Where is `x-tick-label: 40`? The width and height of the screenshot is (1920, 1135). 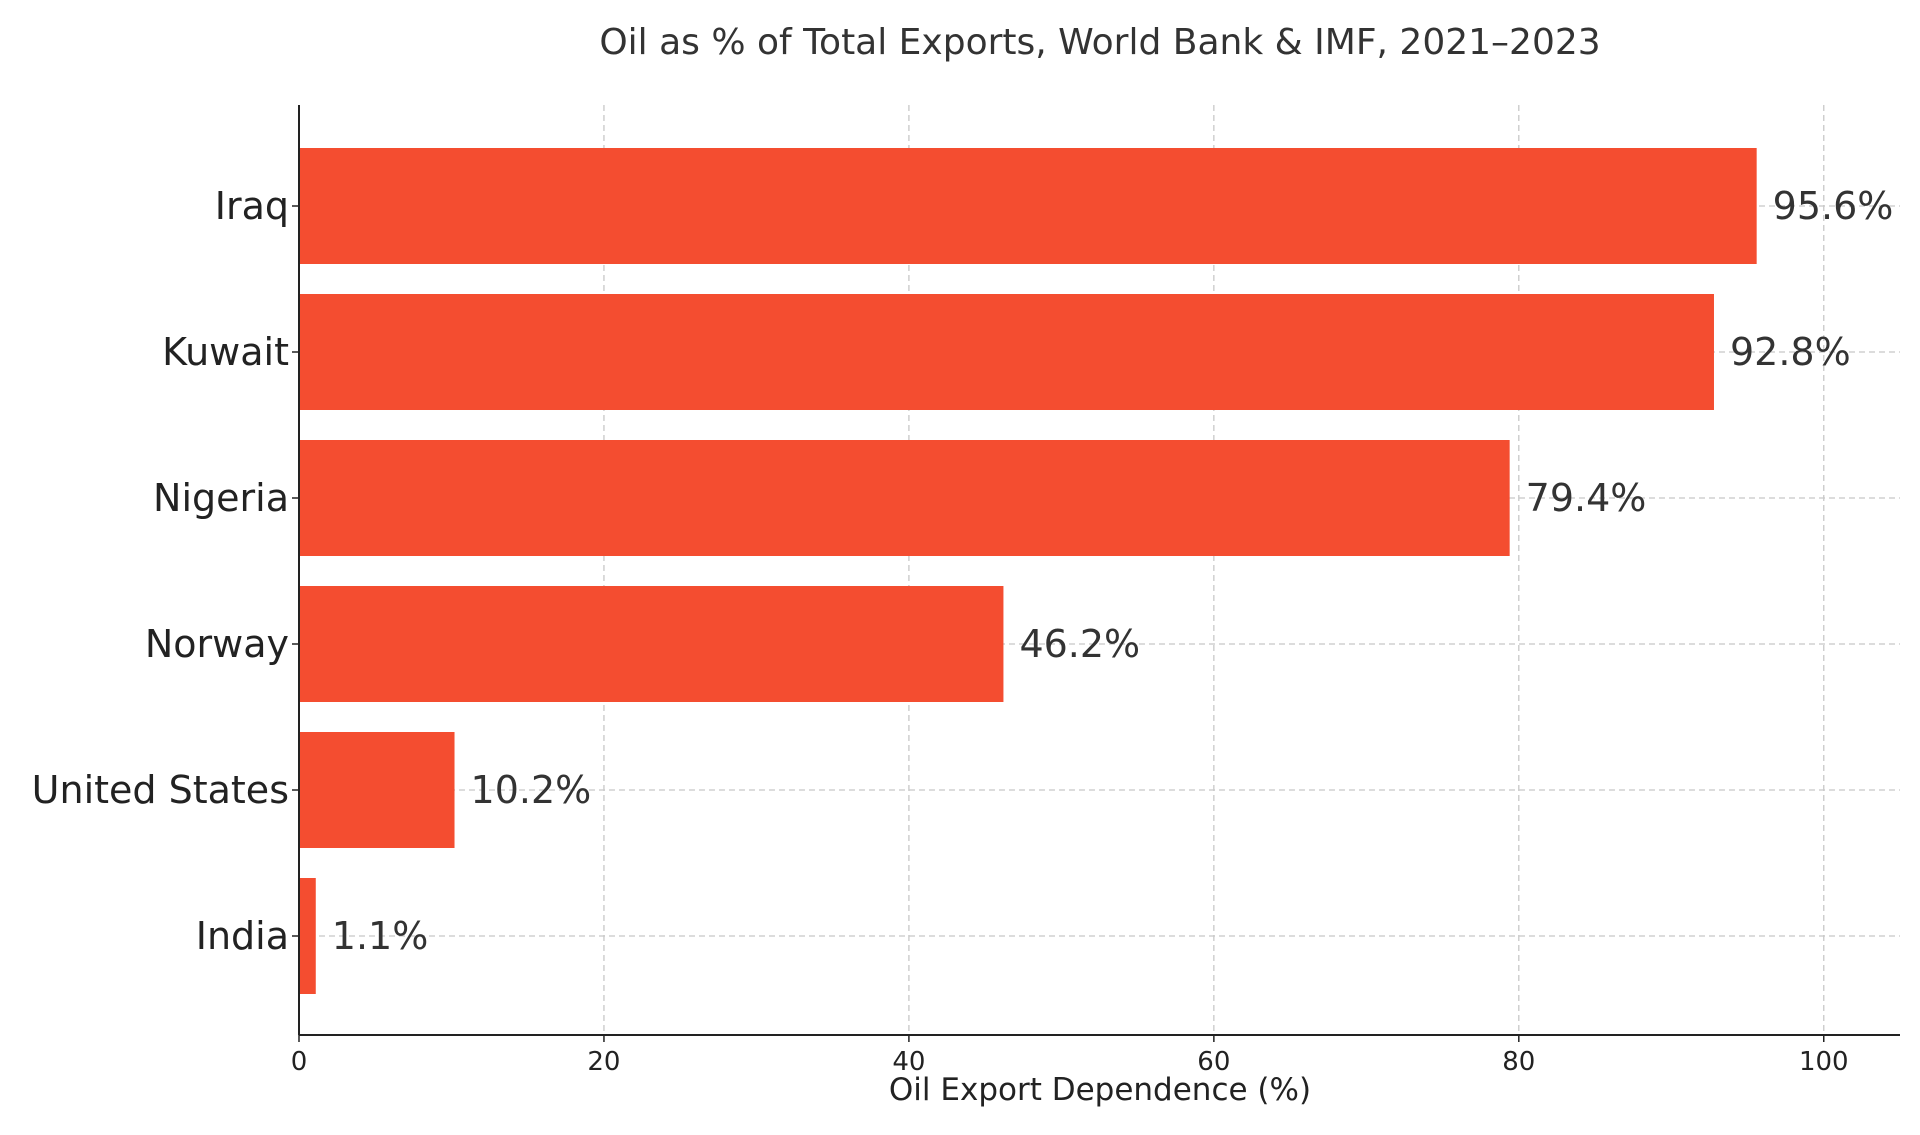
x-tick-label: 40 is located at coordinates (908, 1062).